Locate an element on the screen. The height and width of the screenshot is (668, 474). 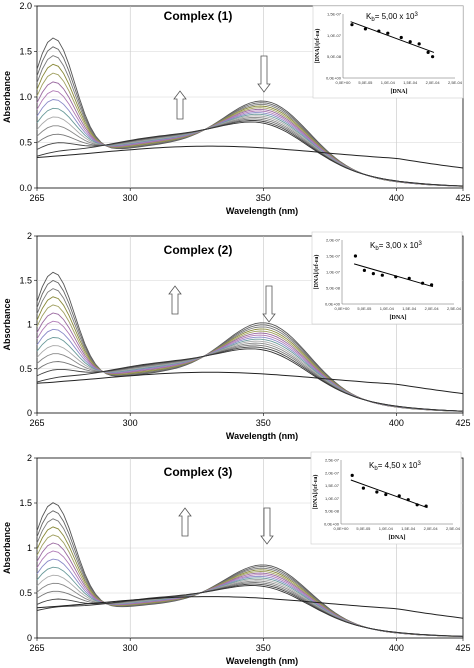
y-tick-label: 0.0 is located at coordinates (25, 188).